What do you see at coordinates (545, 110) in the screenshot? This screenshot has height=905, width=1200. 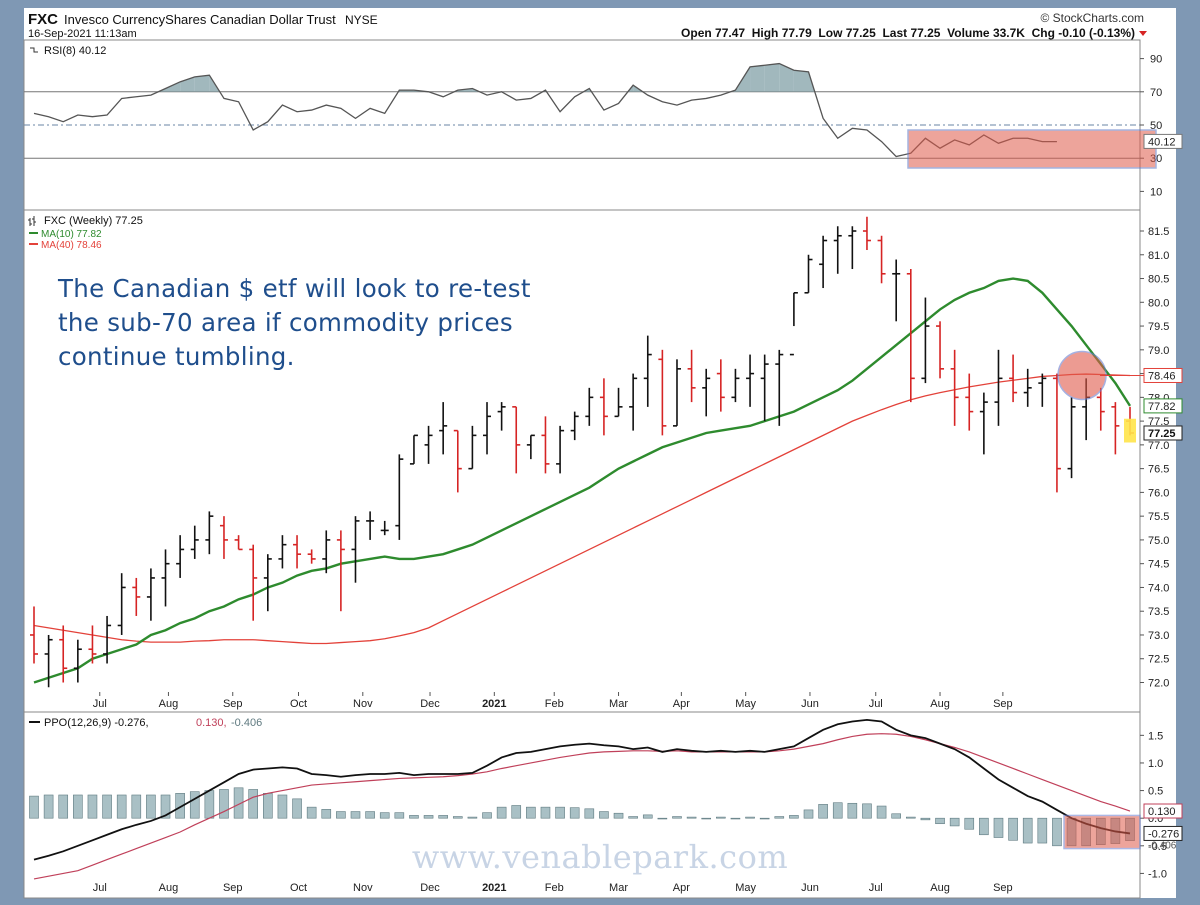 I see `rsi-line` at bounding box center [545, 110].